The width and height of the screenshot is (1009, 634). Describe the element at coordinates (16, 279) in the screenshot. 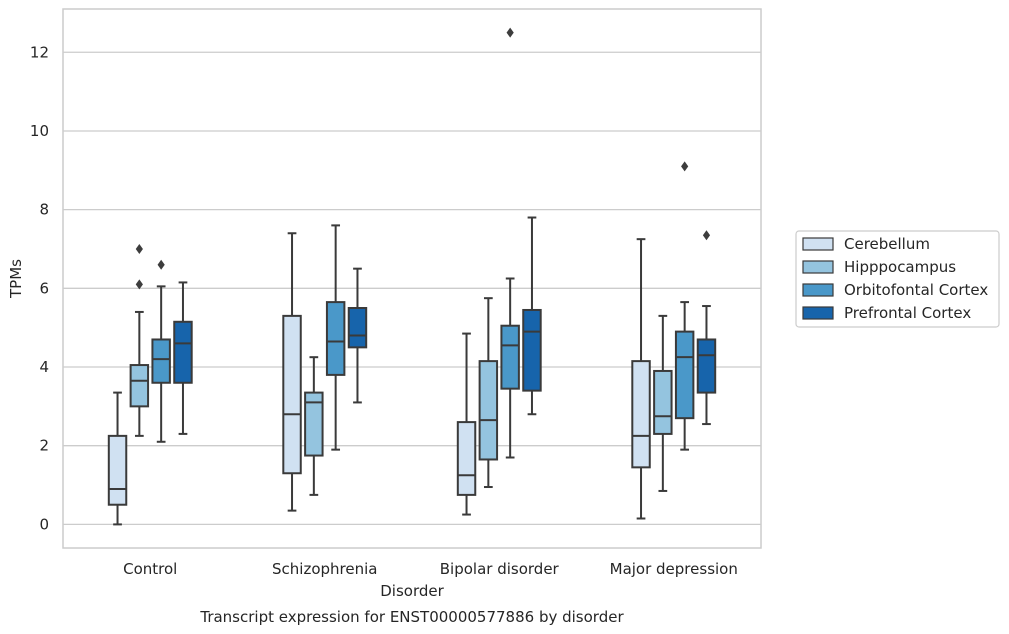

I see `y-axis-label: TPMs` at that location.